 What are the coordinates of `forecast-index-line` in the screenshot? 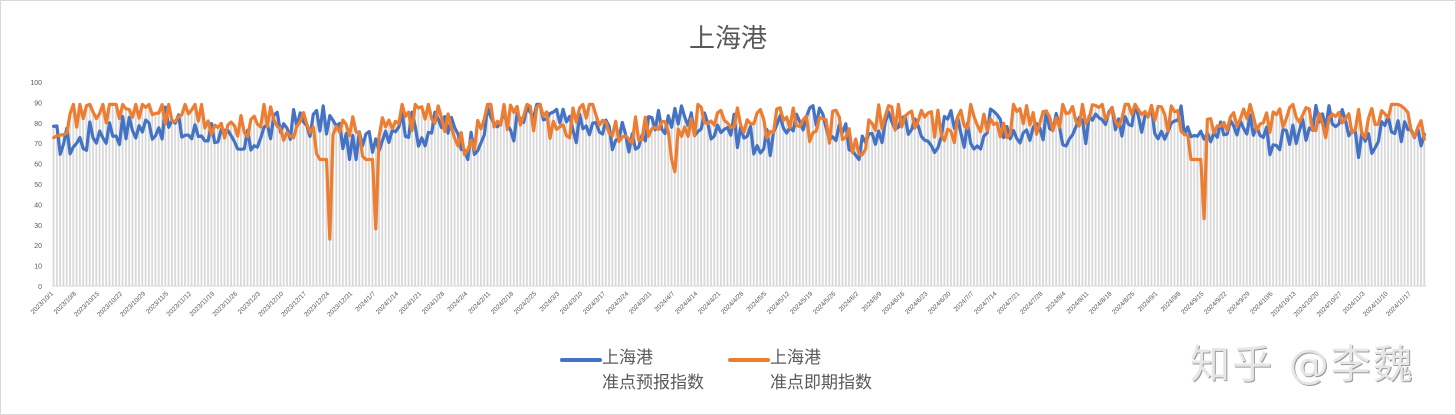 It's located at (739, 132).